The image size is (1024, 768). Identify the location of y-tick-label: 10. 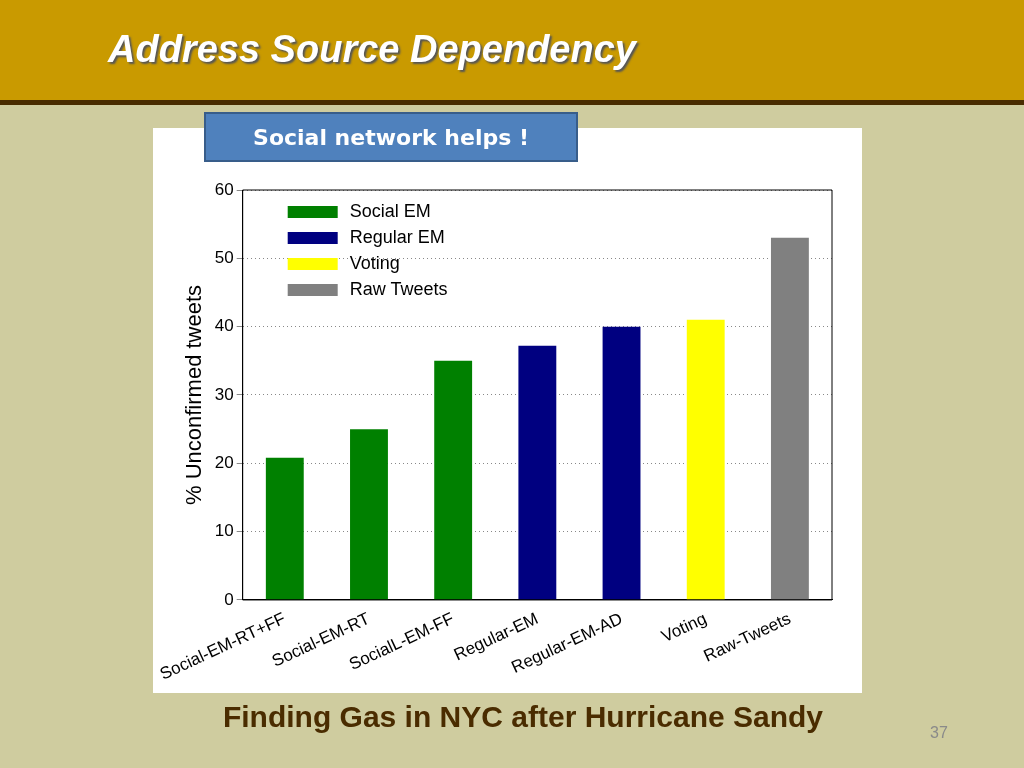
(224, 531).